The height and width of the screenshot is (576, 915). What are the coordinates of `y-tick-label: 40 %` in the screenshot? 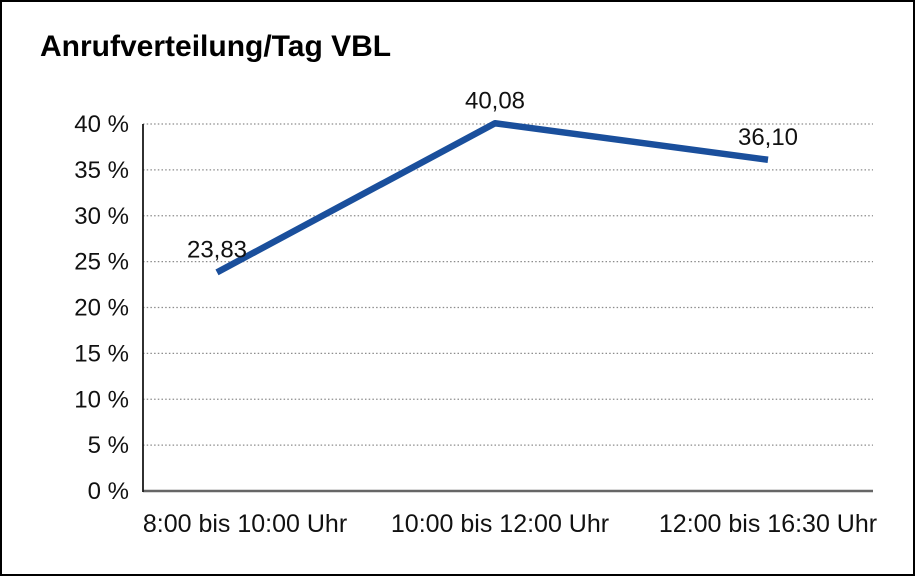 It's located at (101, 124).